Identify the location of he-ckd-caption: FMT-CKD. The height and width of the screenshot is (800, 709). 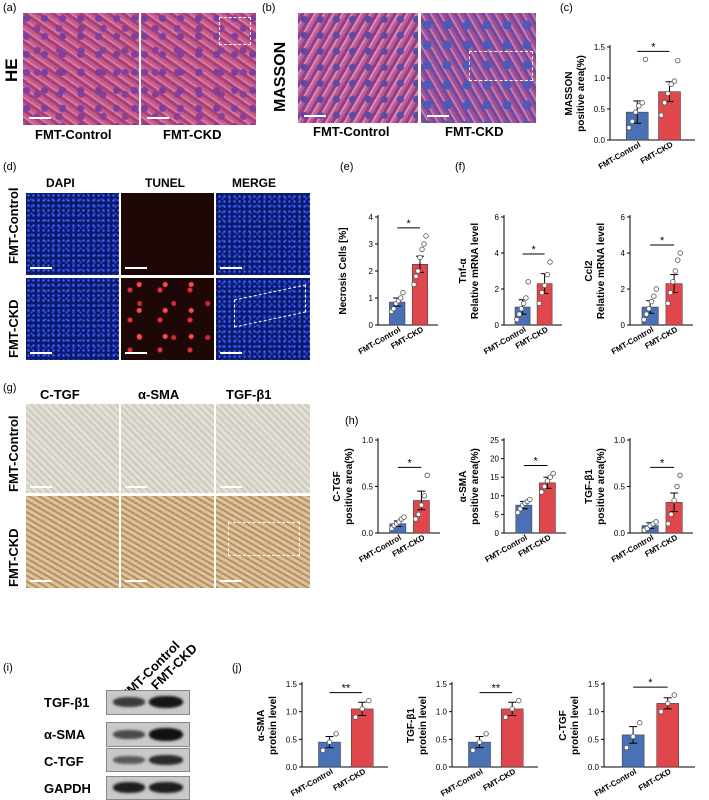
(192, 134).